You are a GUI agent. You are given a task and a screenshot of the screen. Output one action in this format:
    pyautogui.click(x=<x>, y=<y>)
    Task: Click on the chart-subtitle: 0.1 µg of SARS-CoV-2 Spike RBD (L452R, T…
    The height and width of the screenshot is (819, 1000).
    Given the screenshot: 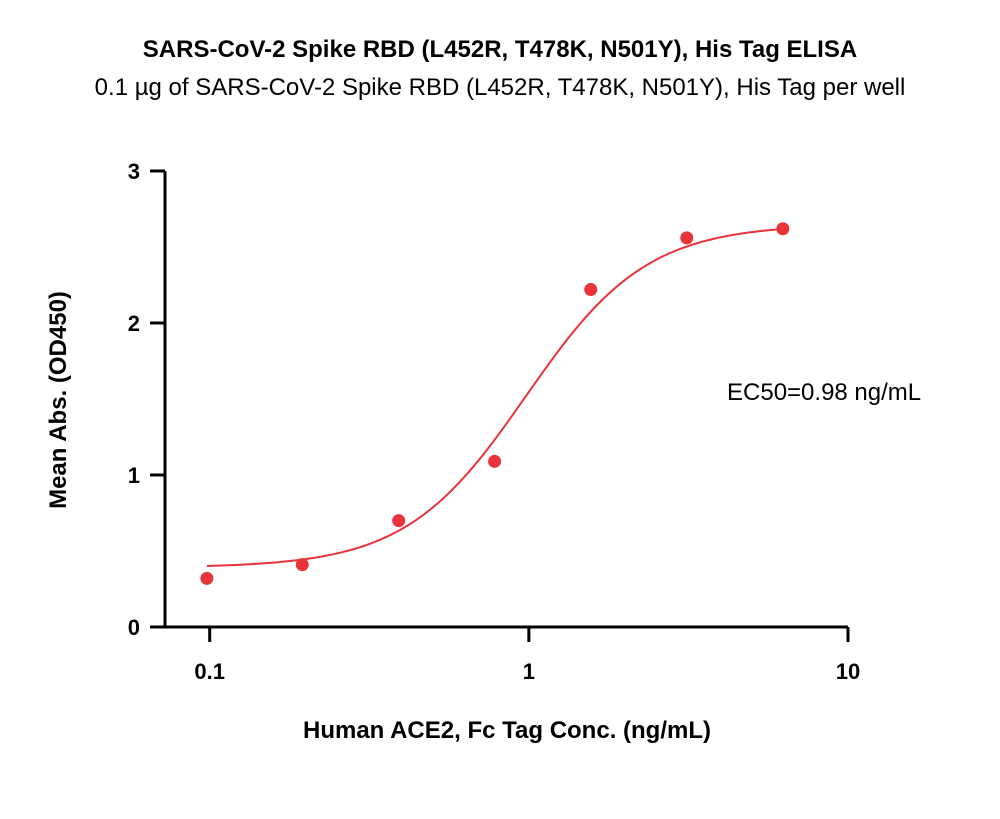 What is the action you would take?
    pyautogui.click(x=500, y=87)
    